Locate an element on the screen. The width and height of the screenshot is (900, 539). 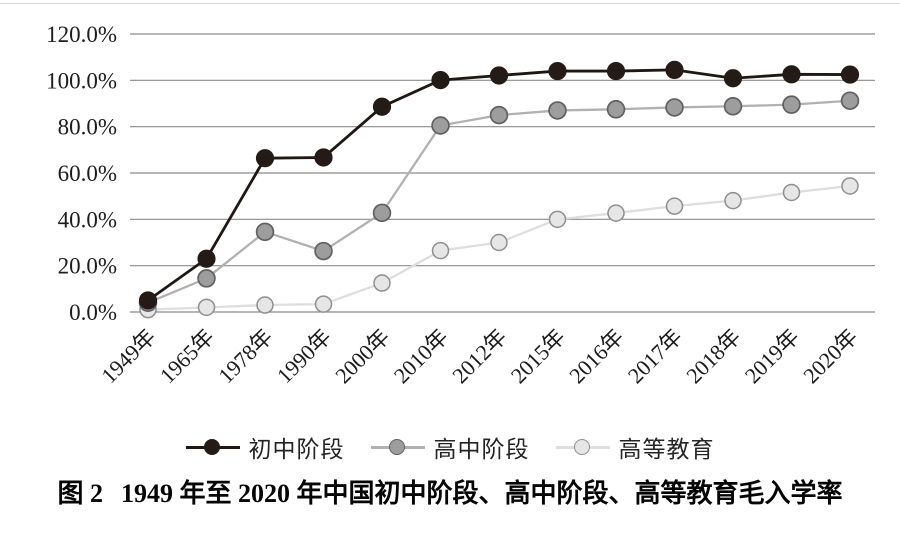
y-tick-label: 100.0% is located at coordinates (81, 80).